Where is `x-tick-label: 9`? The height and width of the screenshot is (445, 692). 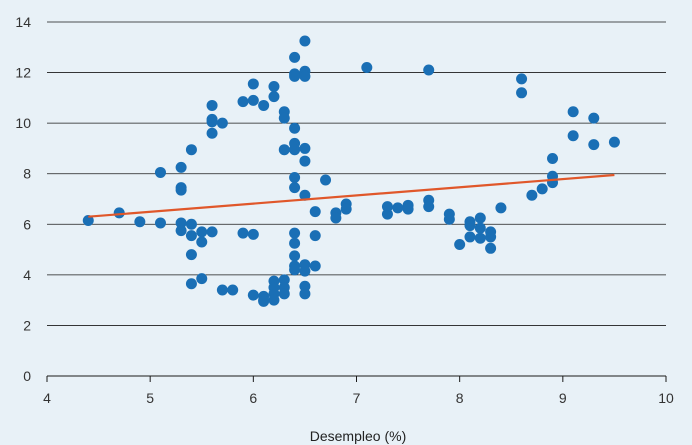 x-tick-label: 9 is located at coordinates (563, 398).